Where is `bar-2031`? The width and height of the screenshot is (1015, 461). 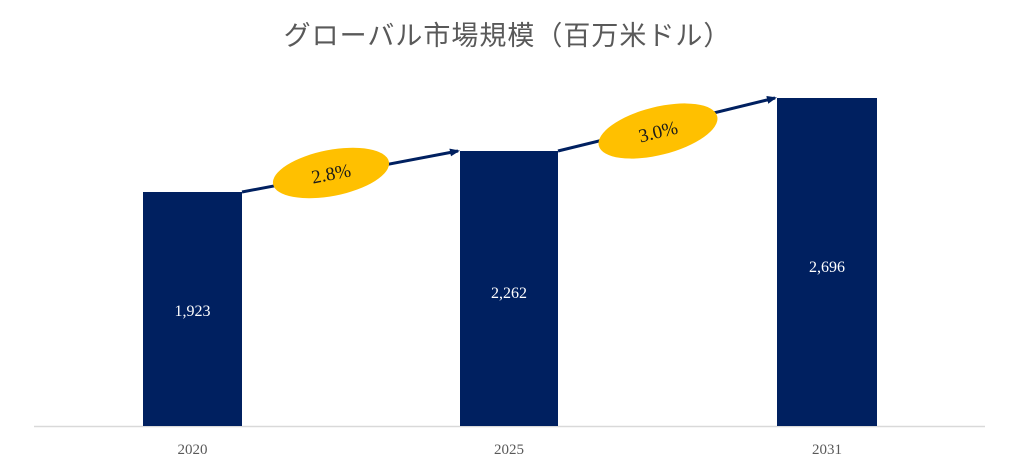
bar-2031 is located at coordinates (827, 262).